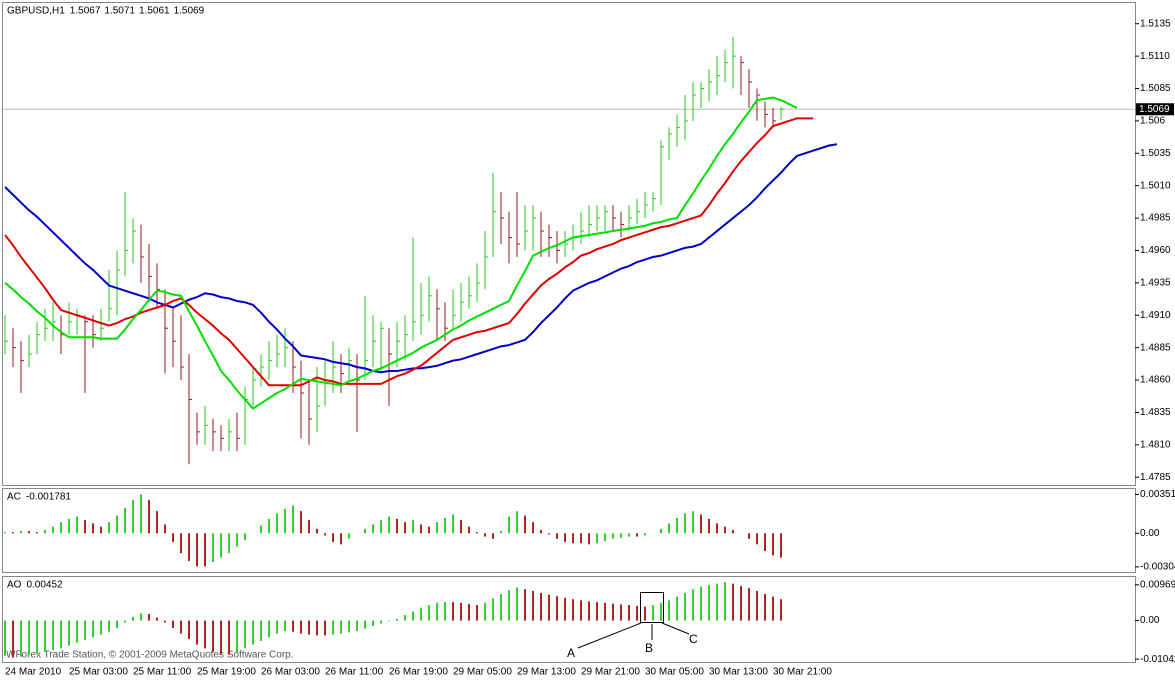 The image size is (1175, 680). Describe the element at coordinates (1157, 584) in the screenshot. I see `y-tick-label: 0.00969` at that location.